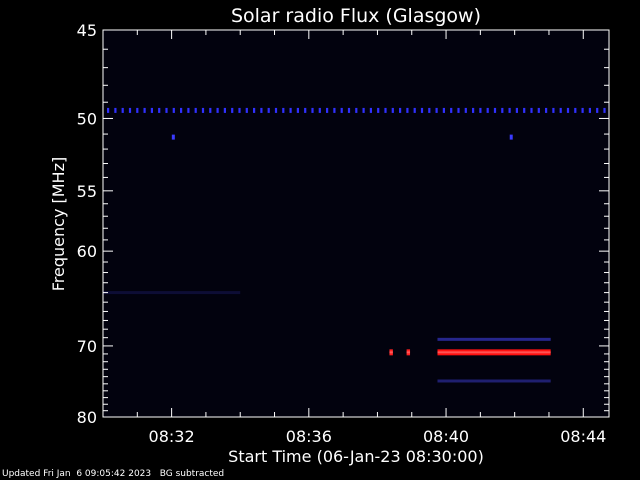 The width and height of the screenshot is (640, 480). What do you see at coordinates (309, 436) in the screenshot?
I see `x-tick-label: 08:36` at bounding box center [309, 436].